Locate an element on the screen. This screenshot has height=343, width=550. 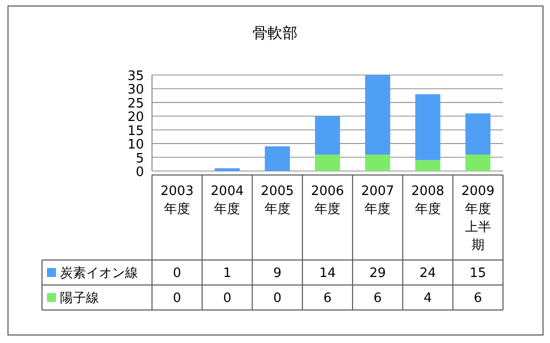
x-tick-label: 2005年度 is located at coordinates (277, 200).